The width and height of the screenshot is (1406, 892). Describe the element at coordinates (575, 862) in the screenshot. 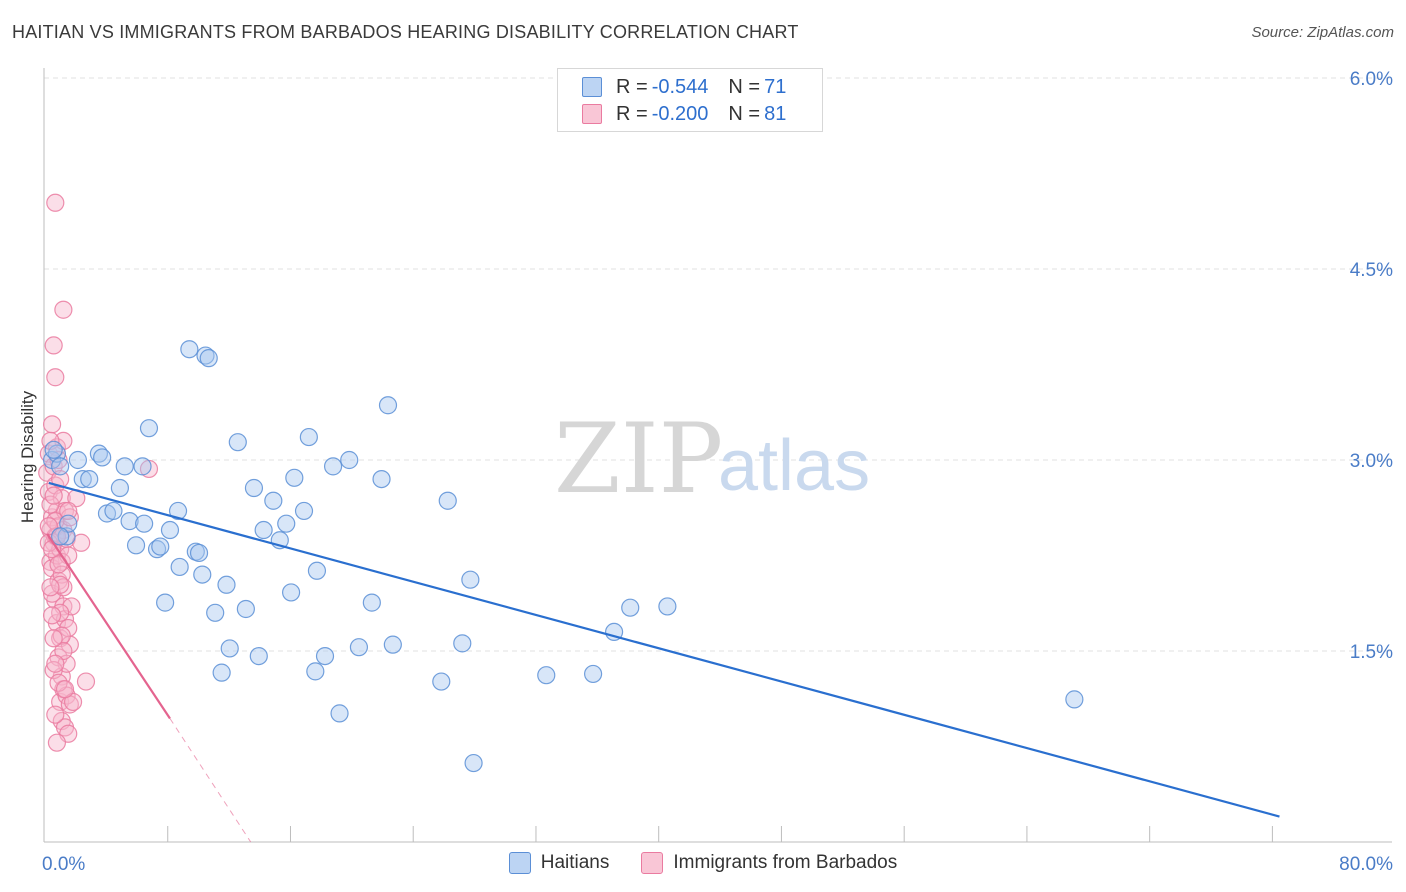

I see `legend-label-haitians: Haitians` at that location.